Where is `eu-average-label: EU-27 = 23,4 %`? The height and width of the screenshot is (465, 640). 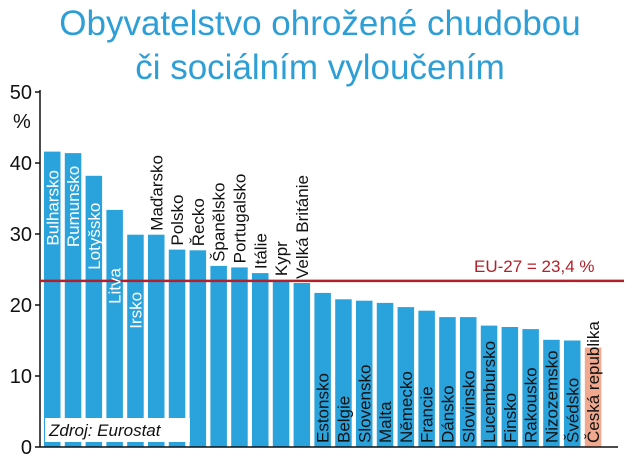
eu-average-label: EU-27 = 23,4 % is located at coordinates (534, 266).